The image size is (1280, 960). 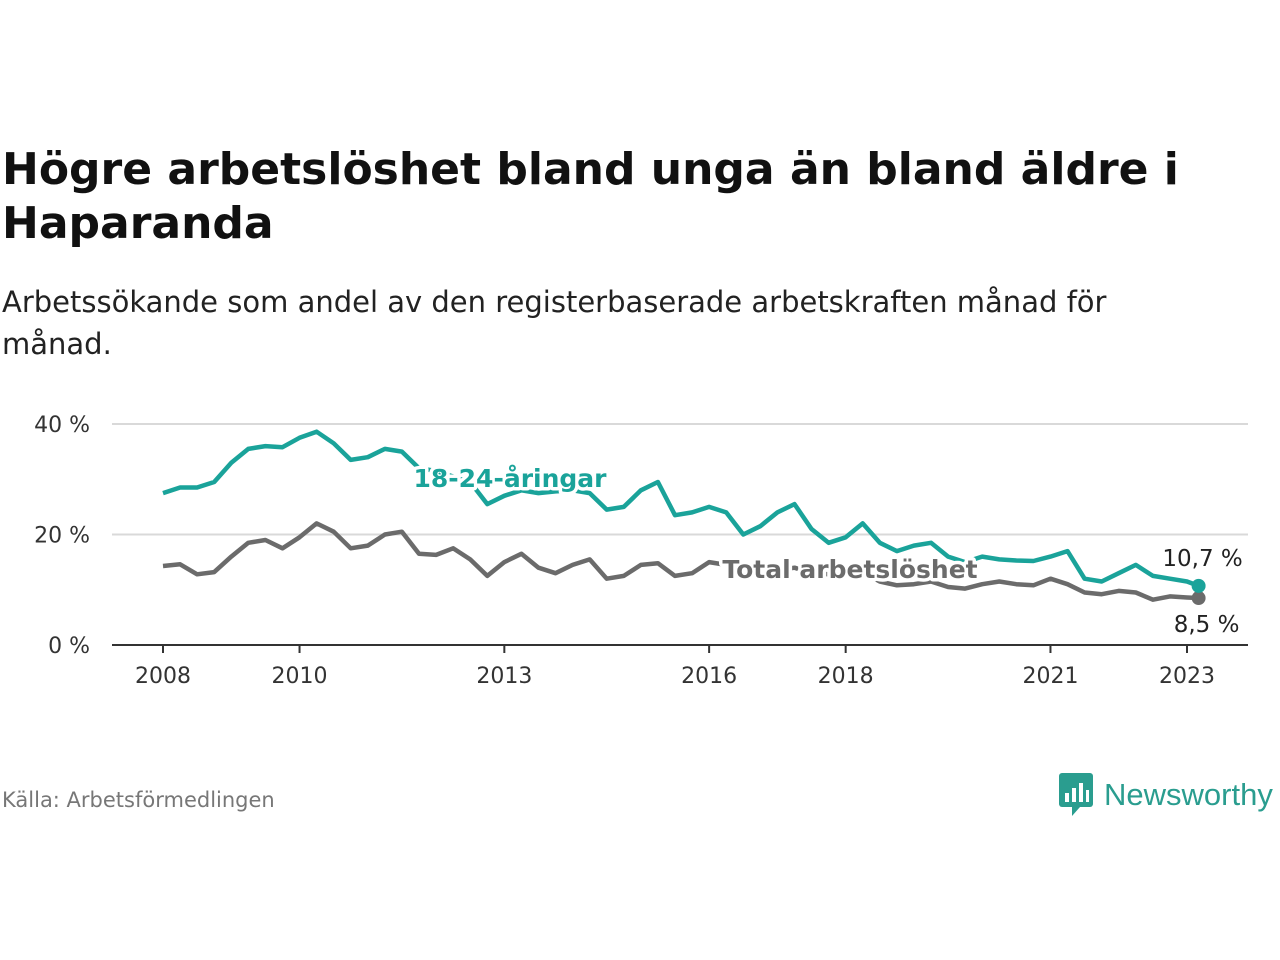 What do you see at coordinates (680, 561) in the screenshot?
I see `series-line-total` at bounding box center [680, 561].